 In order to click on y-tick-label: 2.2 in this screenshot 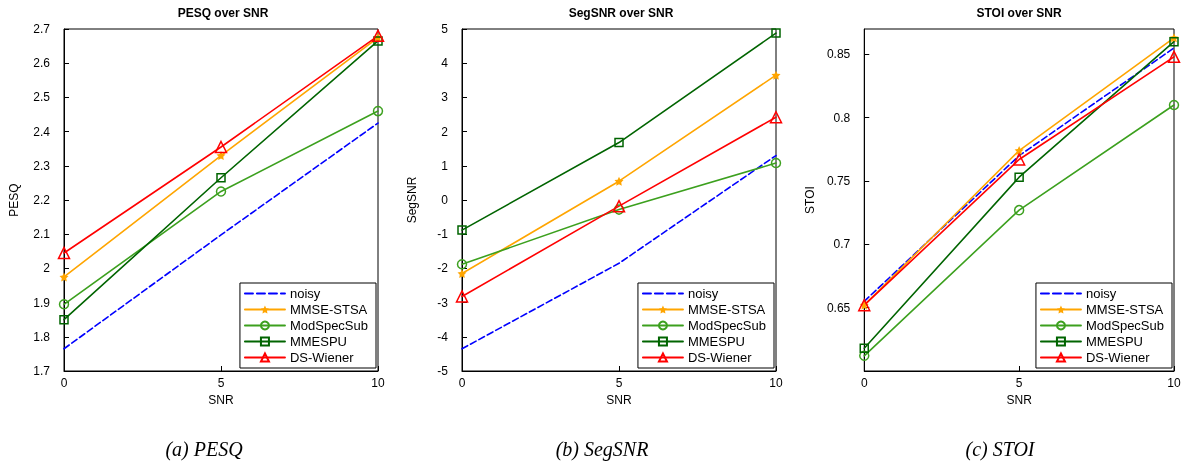, I will do `click(42, 200)`.